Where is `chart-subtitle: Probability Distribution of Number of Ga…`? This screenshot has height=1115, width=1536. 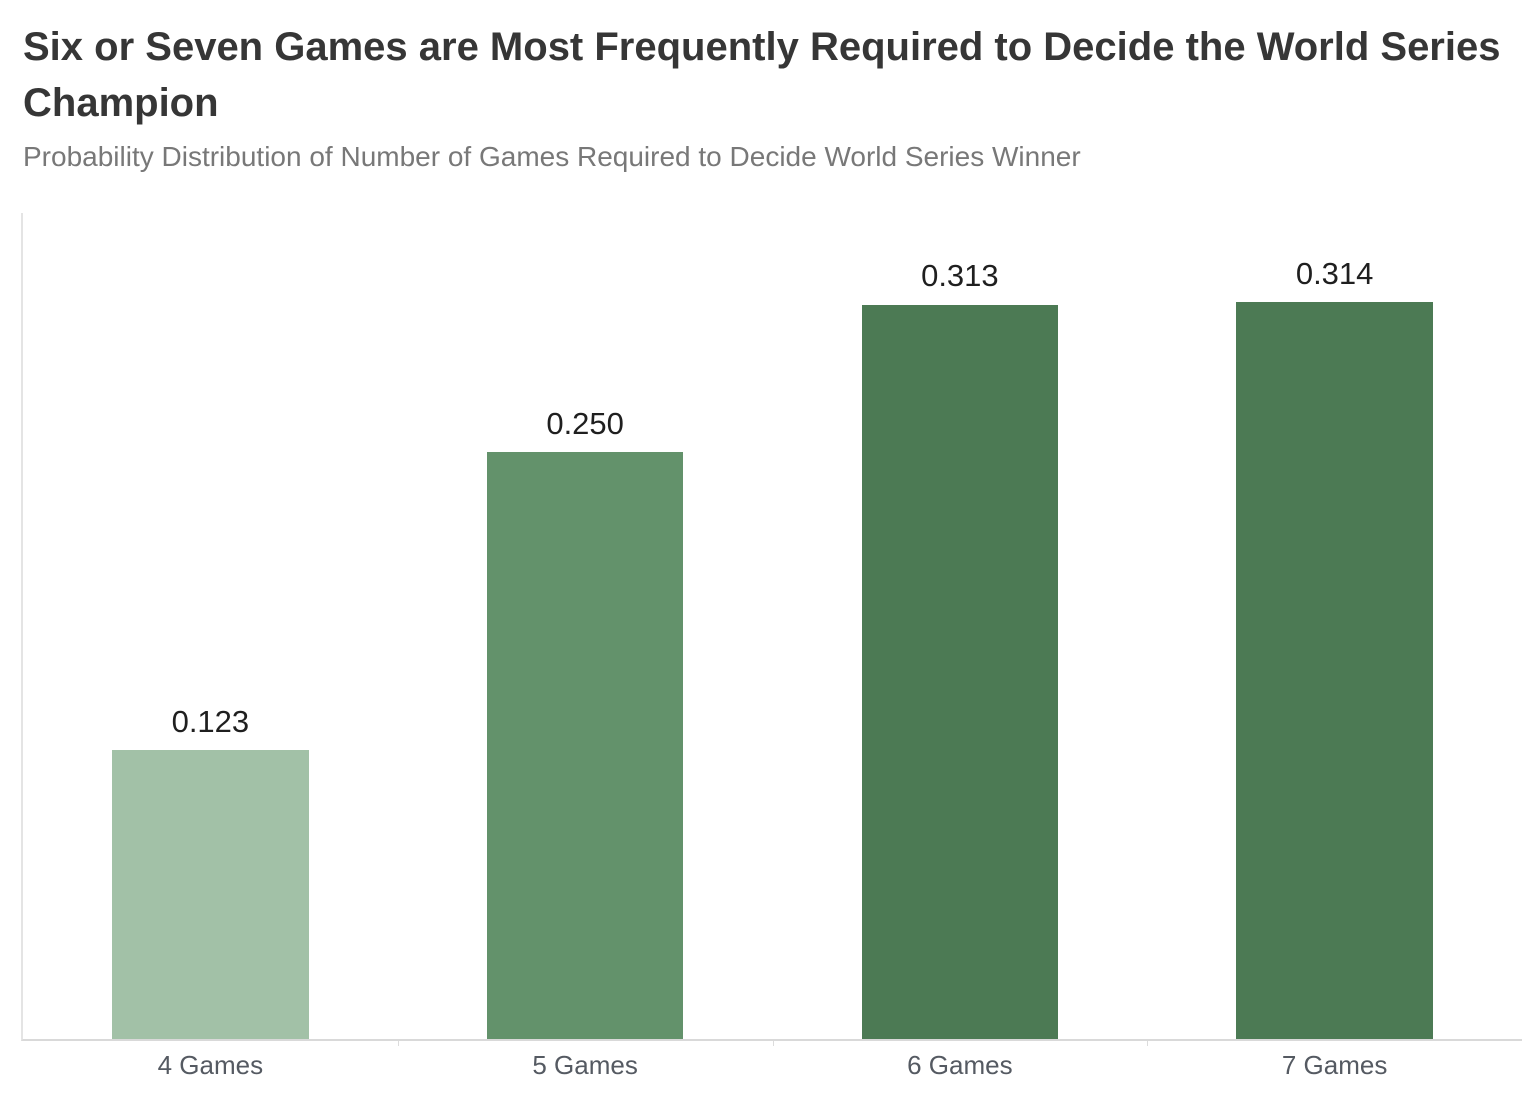 chart-subtitle: Probability Distribution of Number of Ga… is located at coordinates (552, 156).